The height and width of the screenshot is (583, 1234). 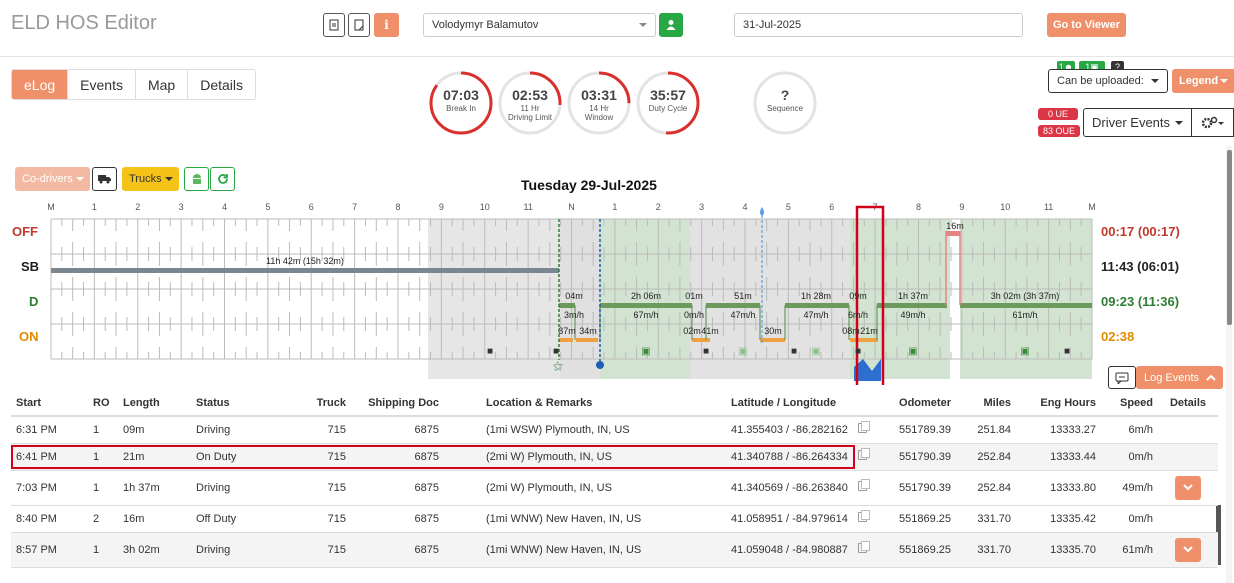 What do you see at coordinates (52, 179) in the screenshot?
I see `co-drivers-button: Co-drivers` at bounding box center [52, 179].